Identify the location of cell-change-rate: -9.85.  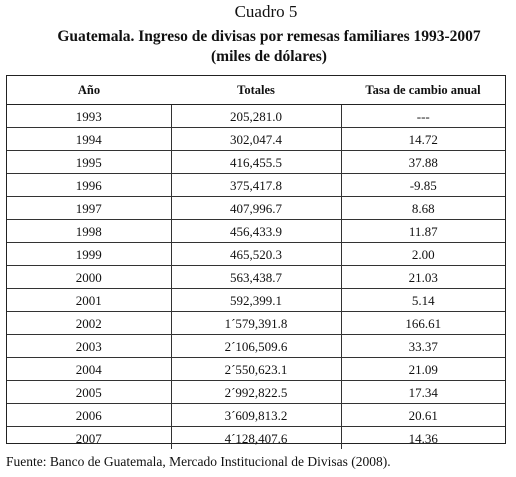
(423, 185).